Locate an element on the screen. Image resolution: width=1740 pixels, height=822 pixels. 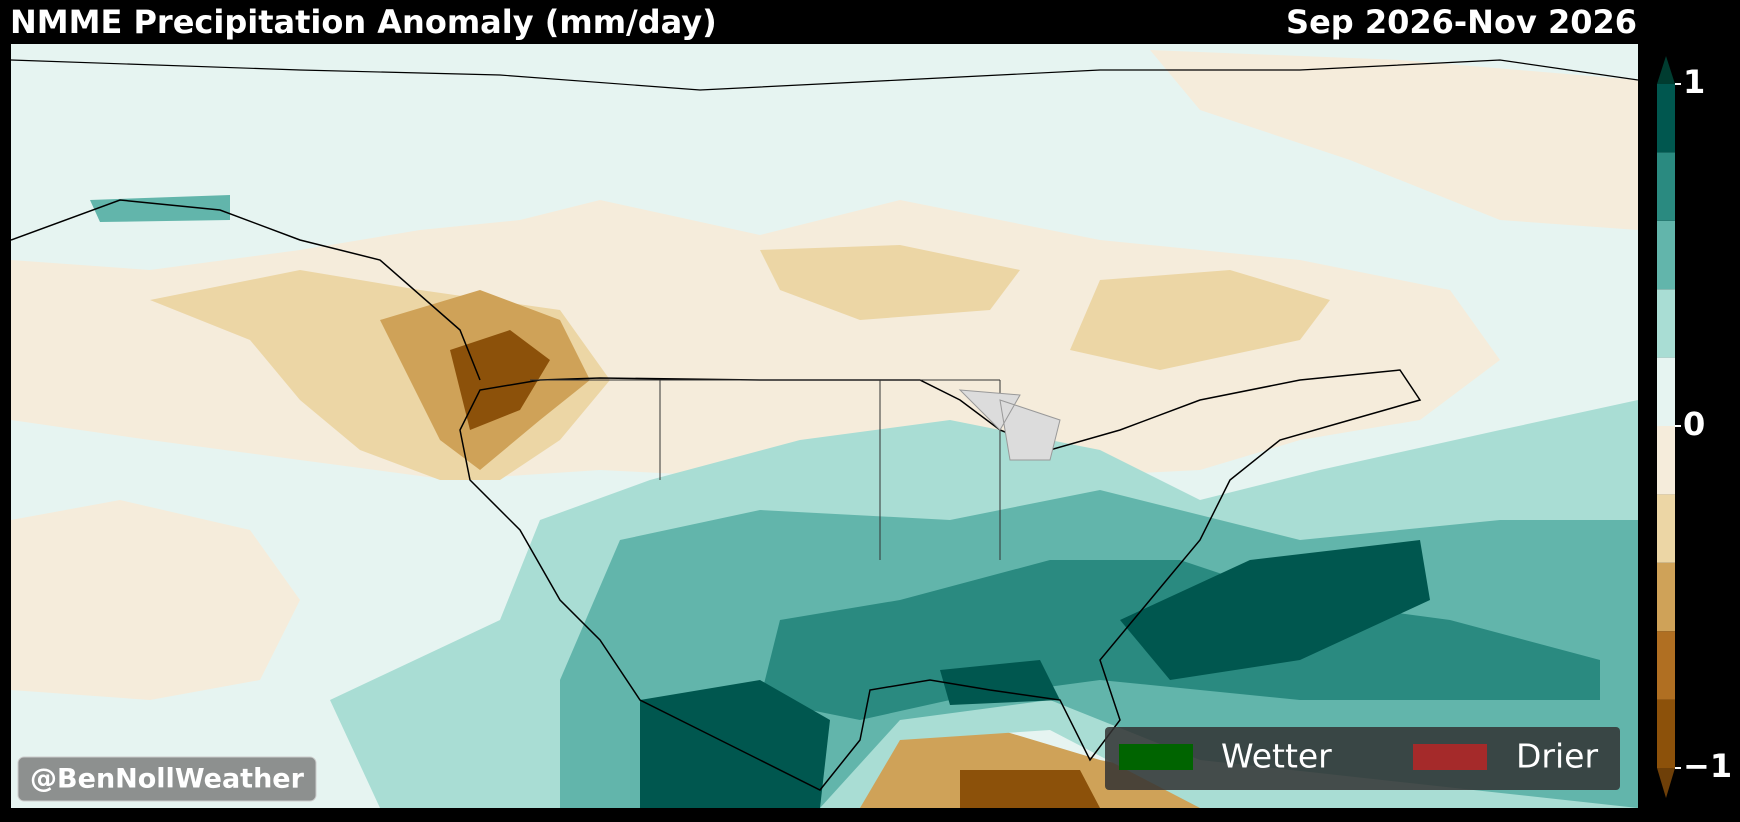
legend: Wetter Drier is located at coordinates (1362, 758).